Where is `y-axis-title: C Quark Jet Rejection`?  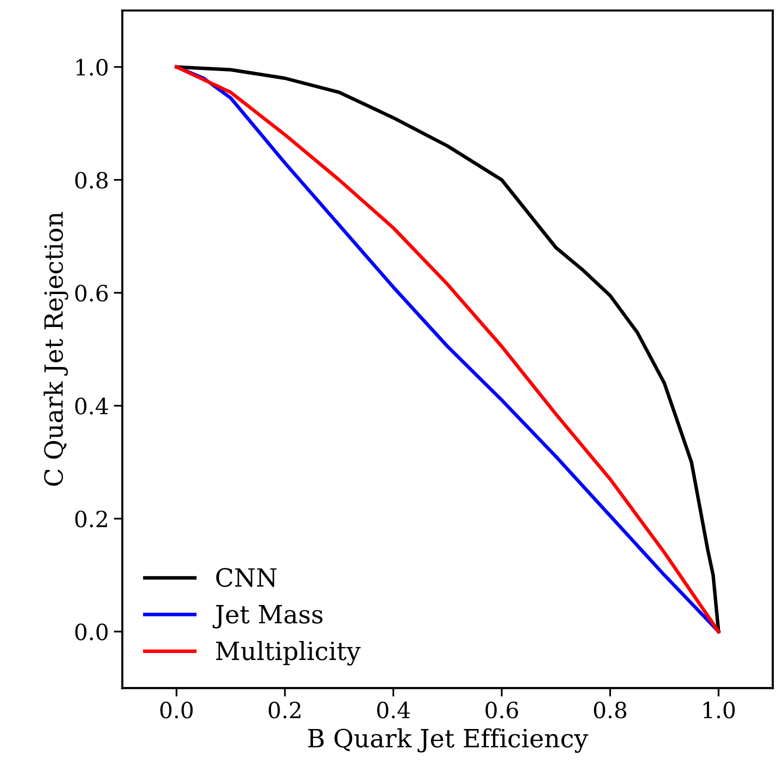
y-axis-title: C Quark Jet Rejection is located at coordinates (56, 349).